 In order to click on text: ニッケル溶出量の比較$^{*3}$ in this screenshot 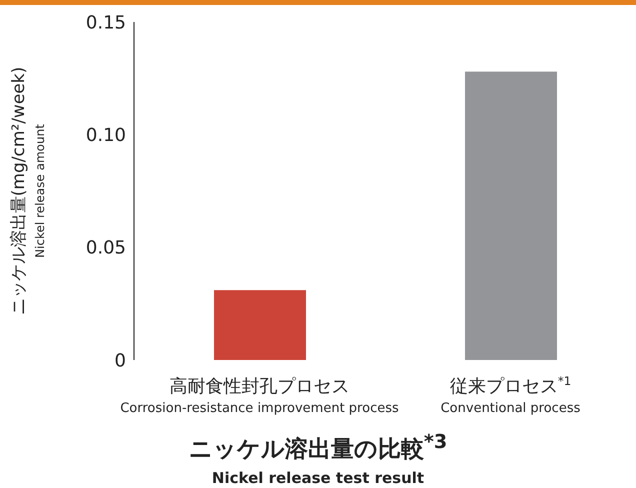, I will do `click(318, 447)`.